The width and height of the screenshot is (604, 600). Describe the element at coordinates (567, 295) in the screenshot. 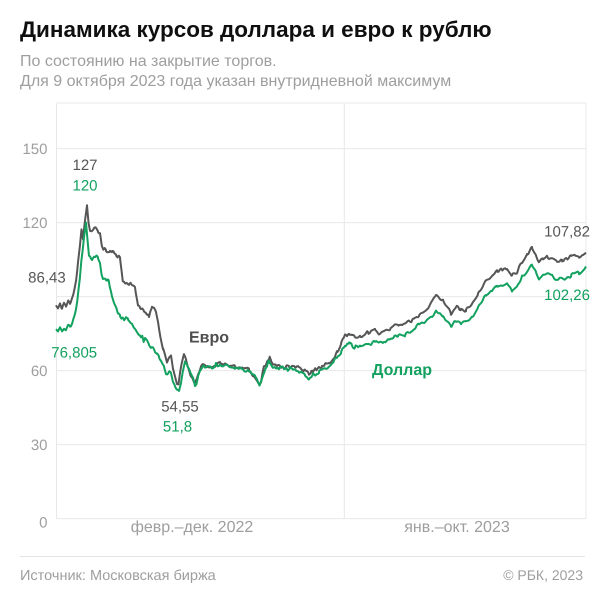

I see `svg-text: 102,26` at that location.